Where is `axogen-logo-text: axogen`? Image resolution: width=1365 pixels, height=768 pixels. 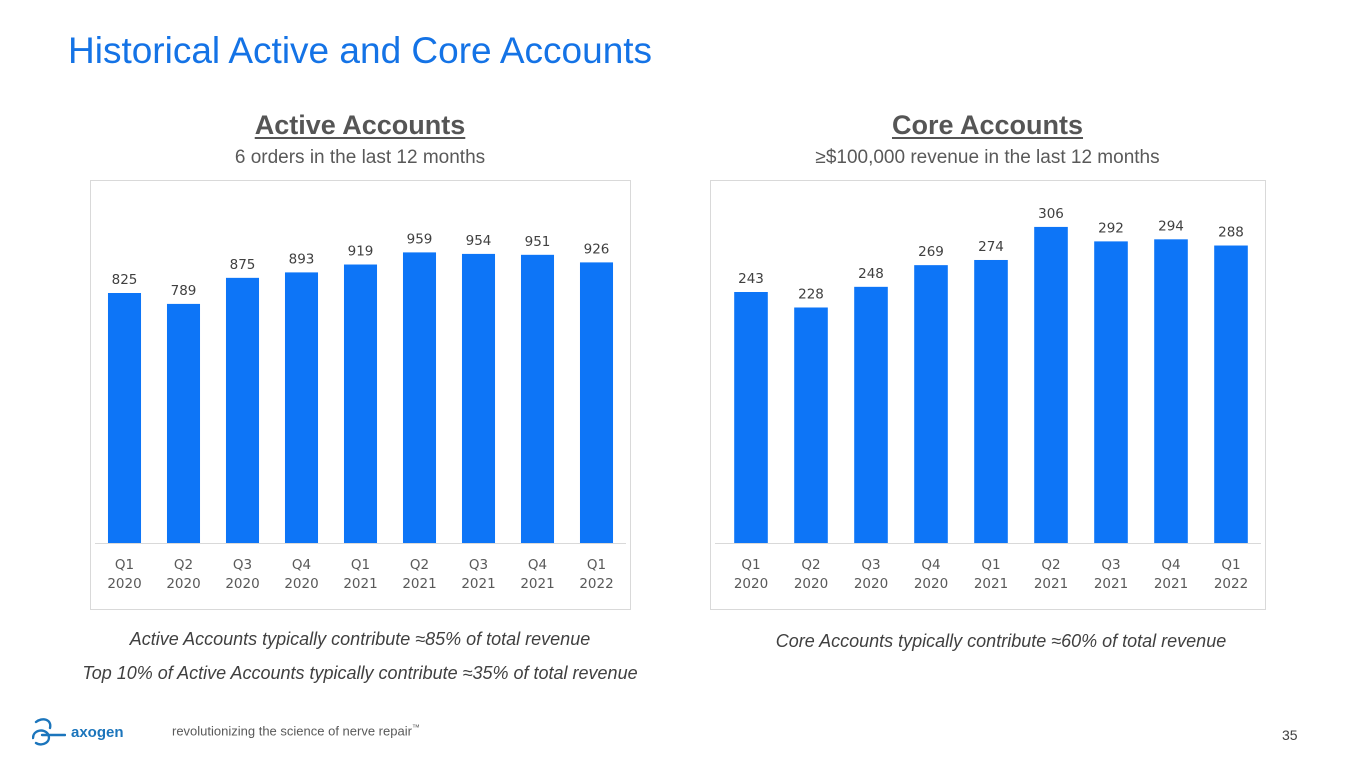 axogen-logo-text: axogen is located at coordinates (97, 732).